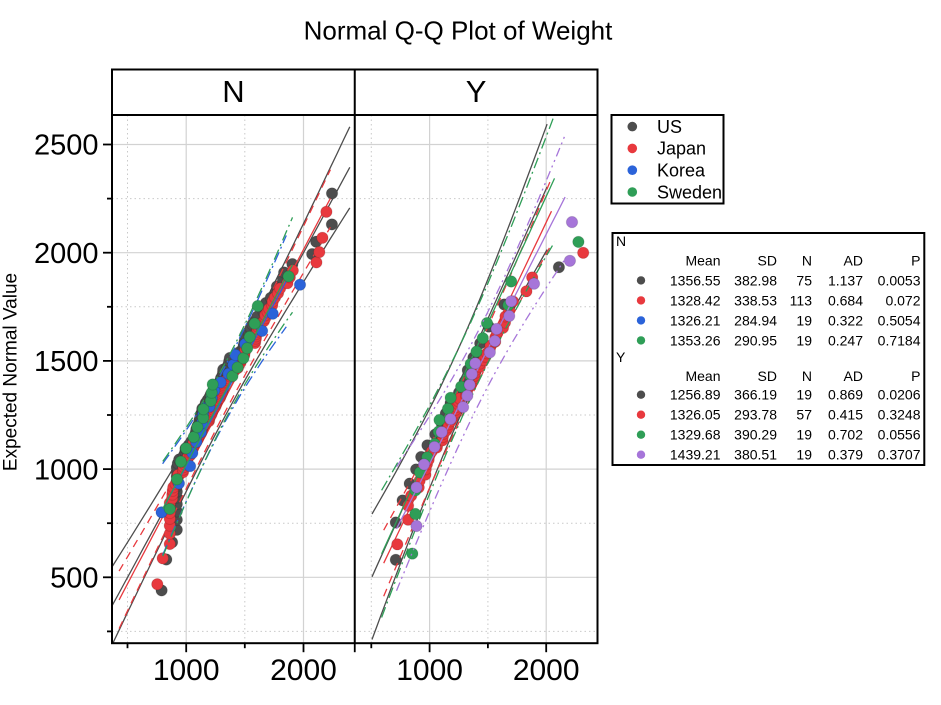  What do you see at coordinates (899, 415) in the screenshot?
I see `svg-text: 0.3248` at bounding box center [899, 415].